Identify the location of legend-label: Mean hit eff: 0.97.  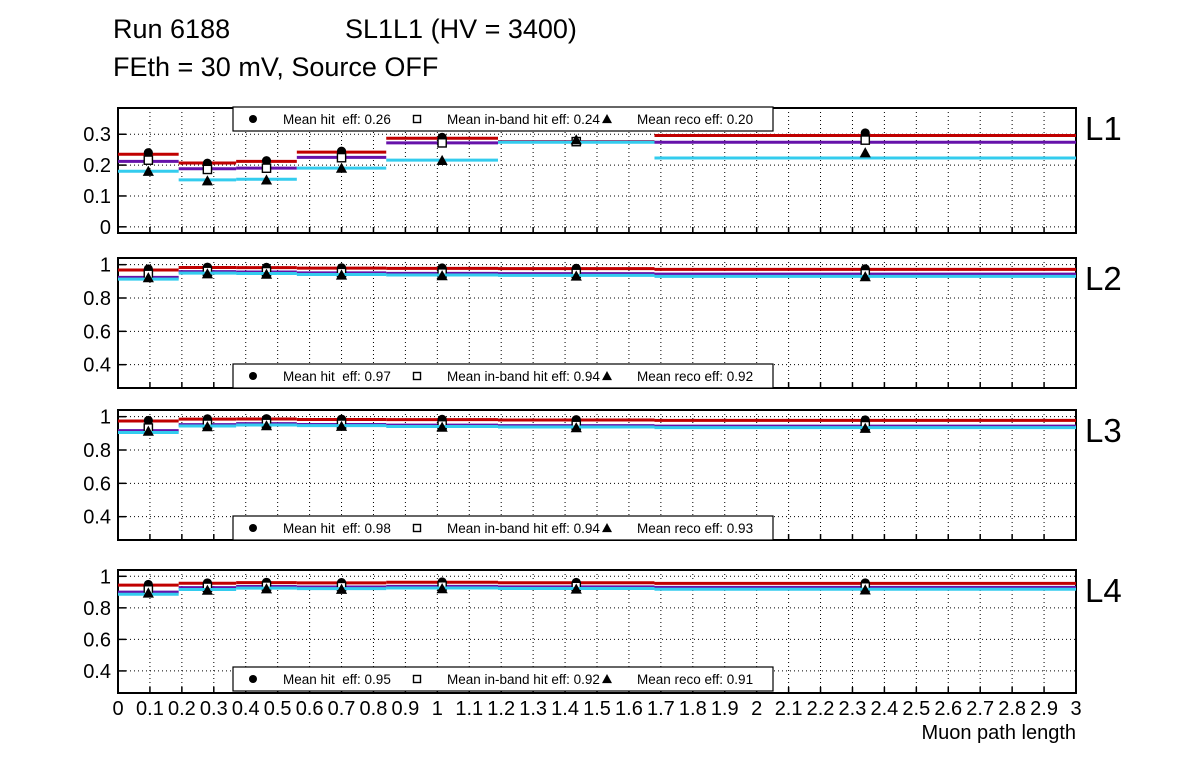
(337, 376).